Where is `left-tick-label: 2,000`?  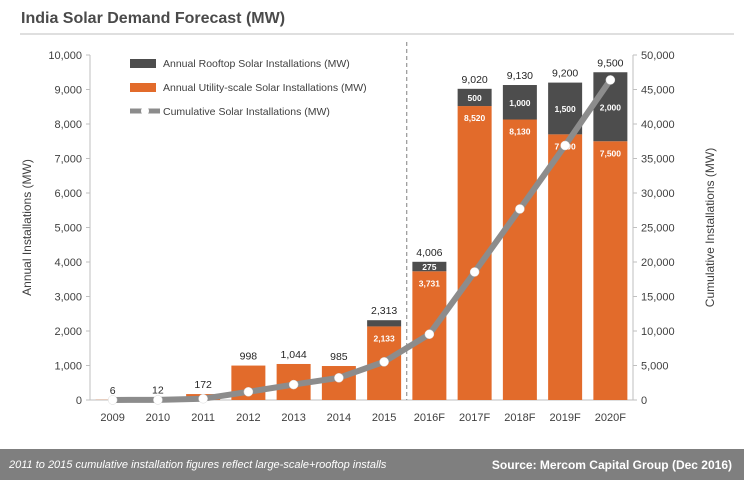
left-tick-label: 2,000 is located at coordinates (68, 332).